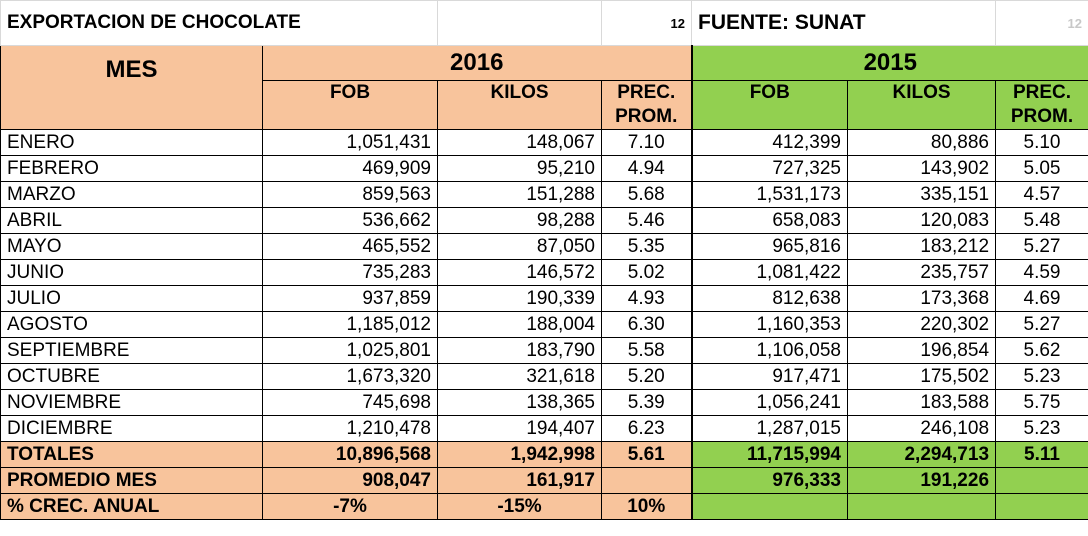 The width and height of the screenshot is (1088, 536). Describe the element at coordinates (769, 246) in the screenshot. I see `fob-2015-cell: 965,816` at that location.